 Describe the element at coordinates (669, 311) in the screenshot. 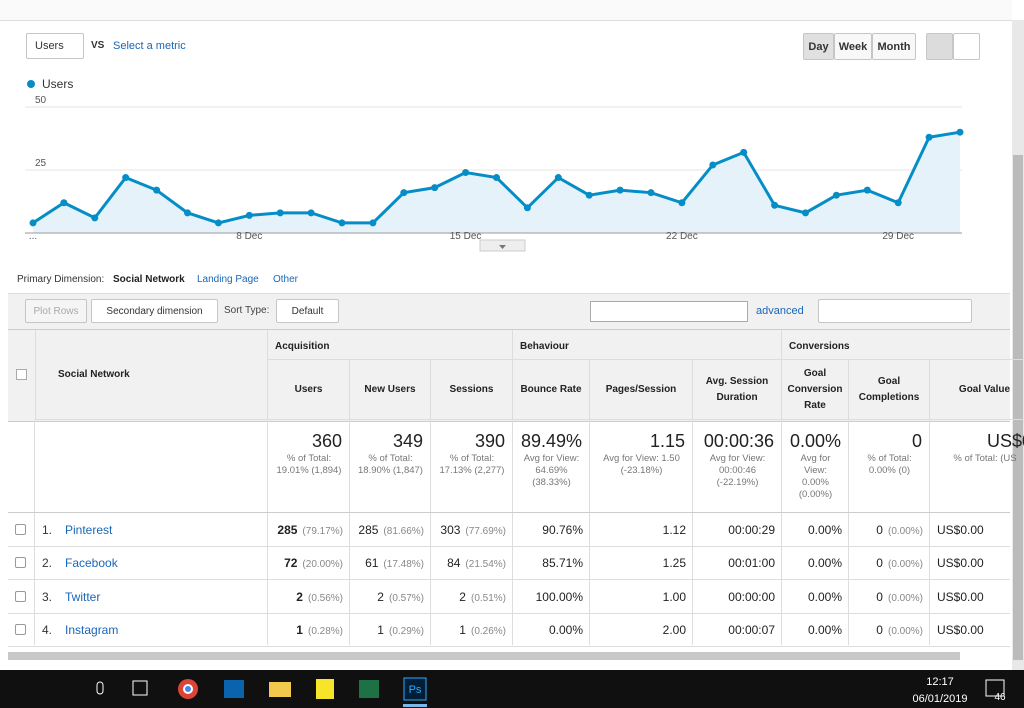

I see `search-box` at that location.